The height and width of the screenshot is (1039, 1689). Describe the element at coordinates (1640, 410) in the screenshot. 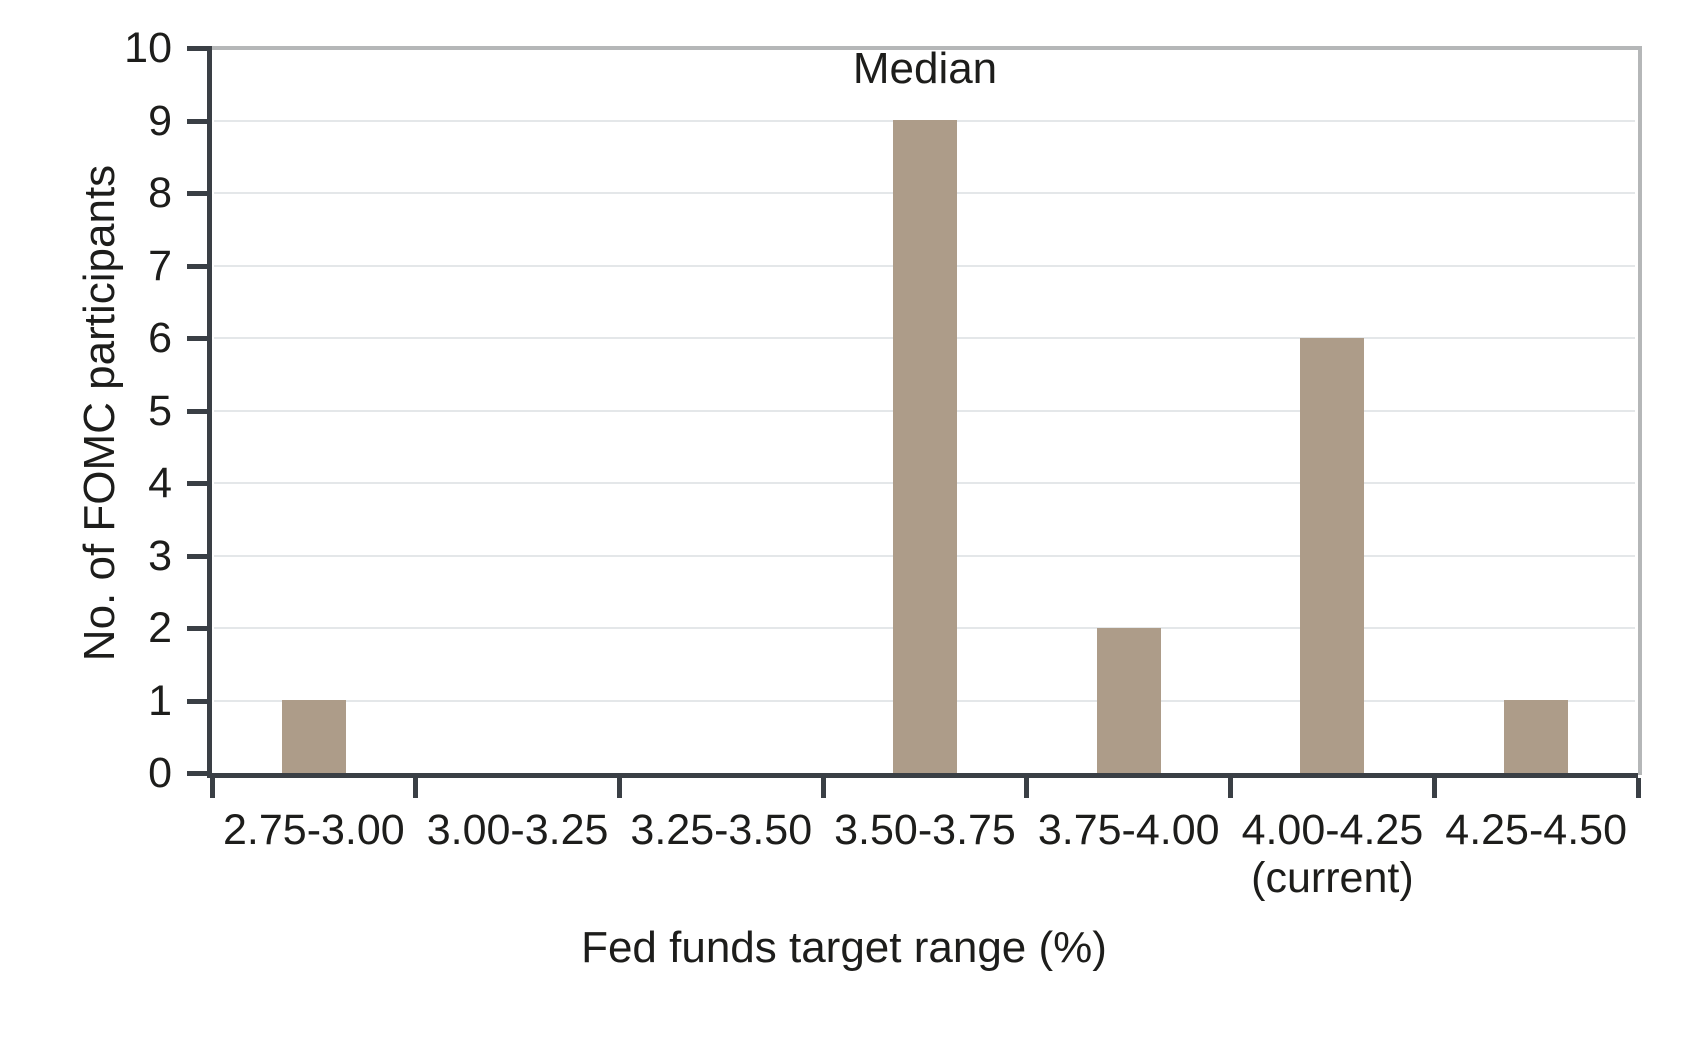

I see `plot-frame-right` at that location.